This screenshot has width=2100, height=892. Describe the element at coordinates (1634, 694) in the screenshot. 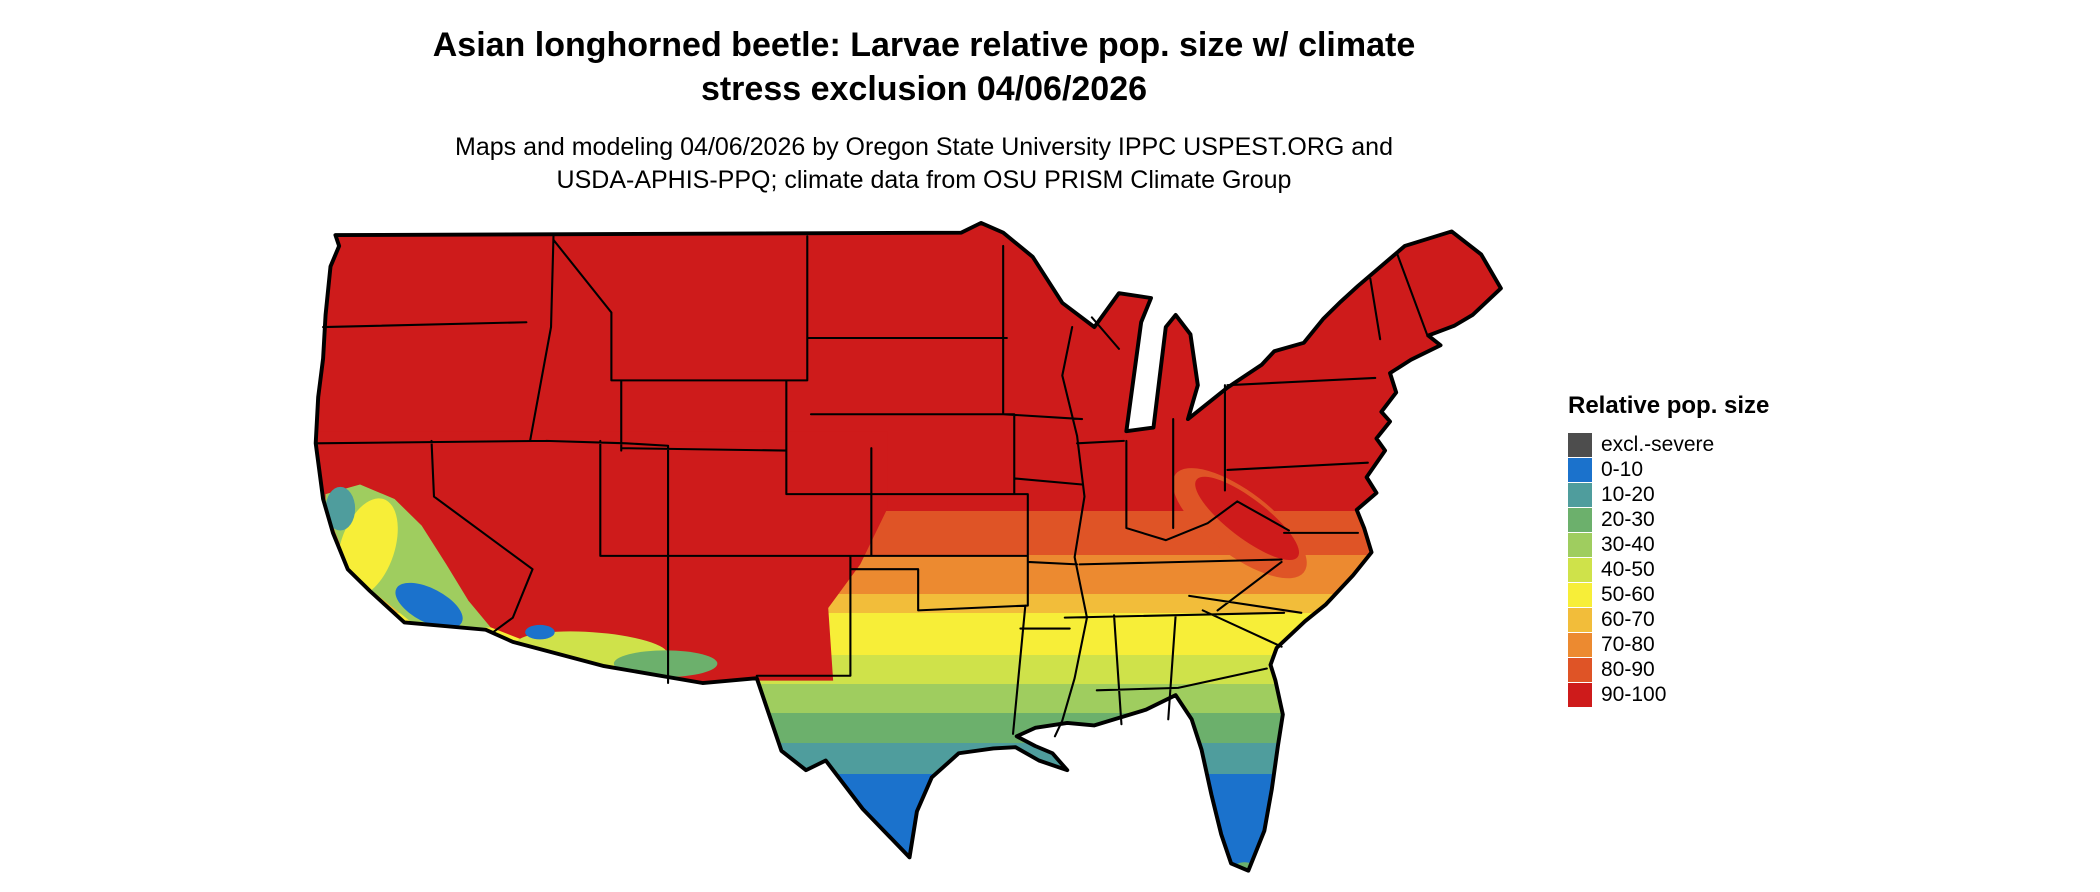

I see `legend-label: 90-100` at that location.